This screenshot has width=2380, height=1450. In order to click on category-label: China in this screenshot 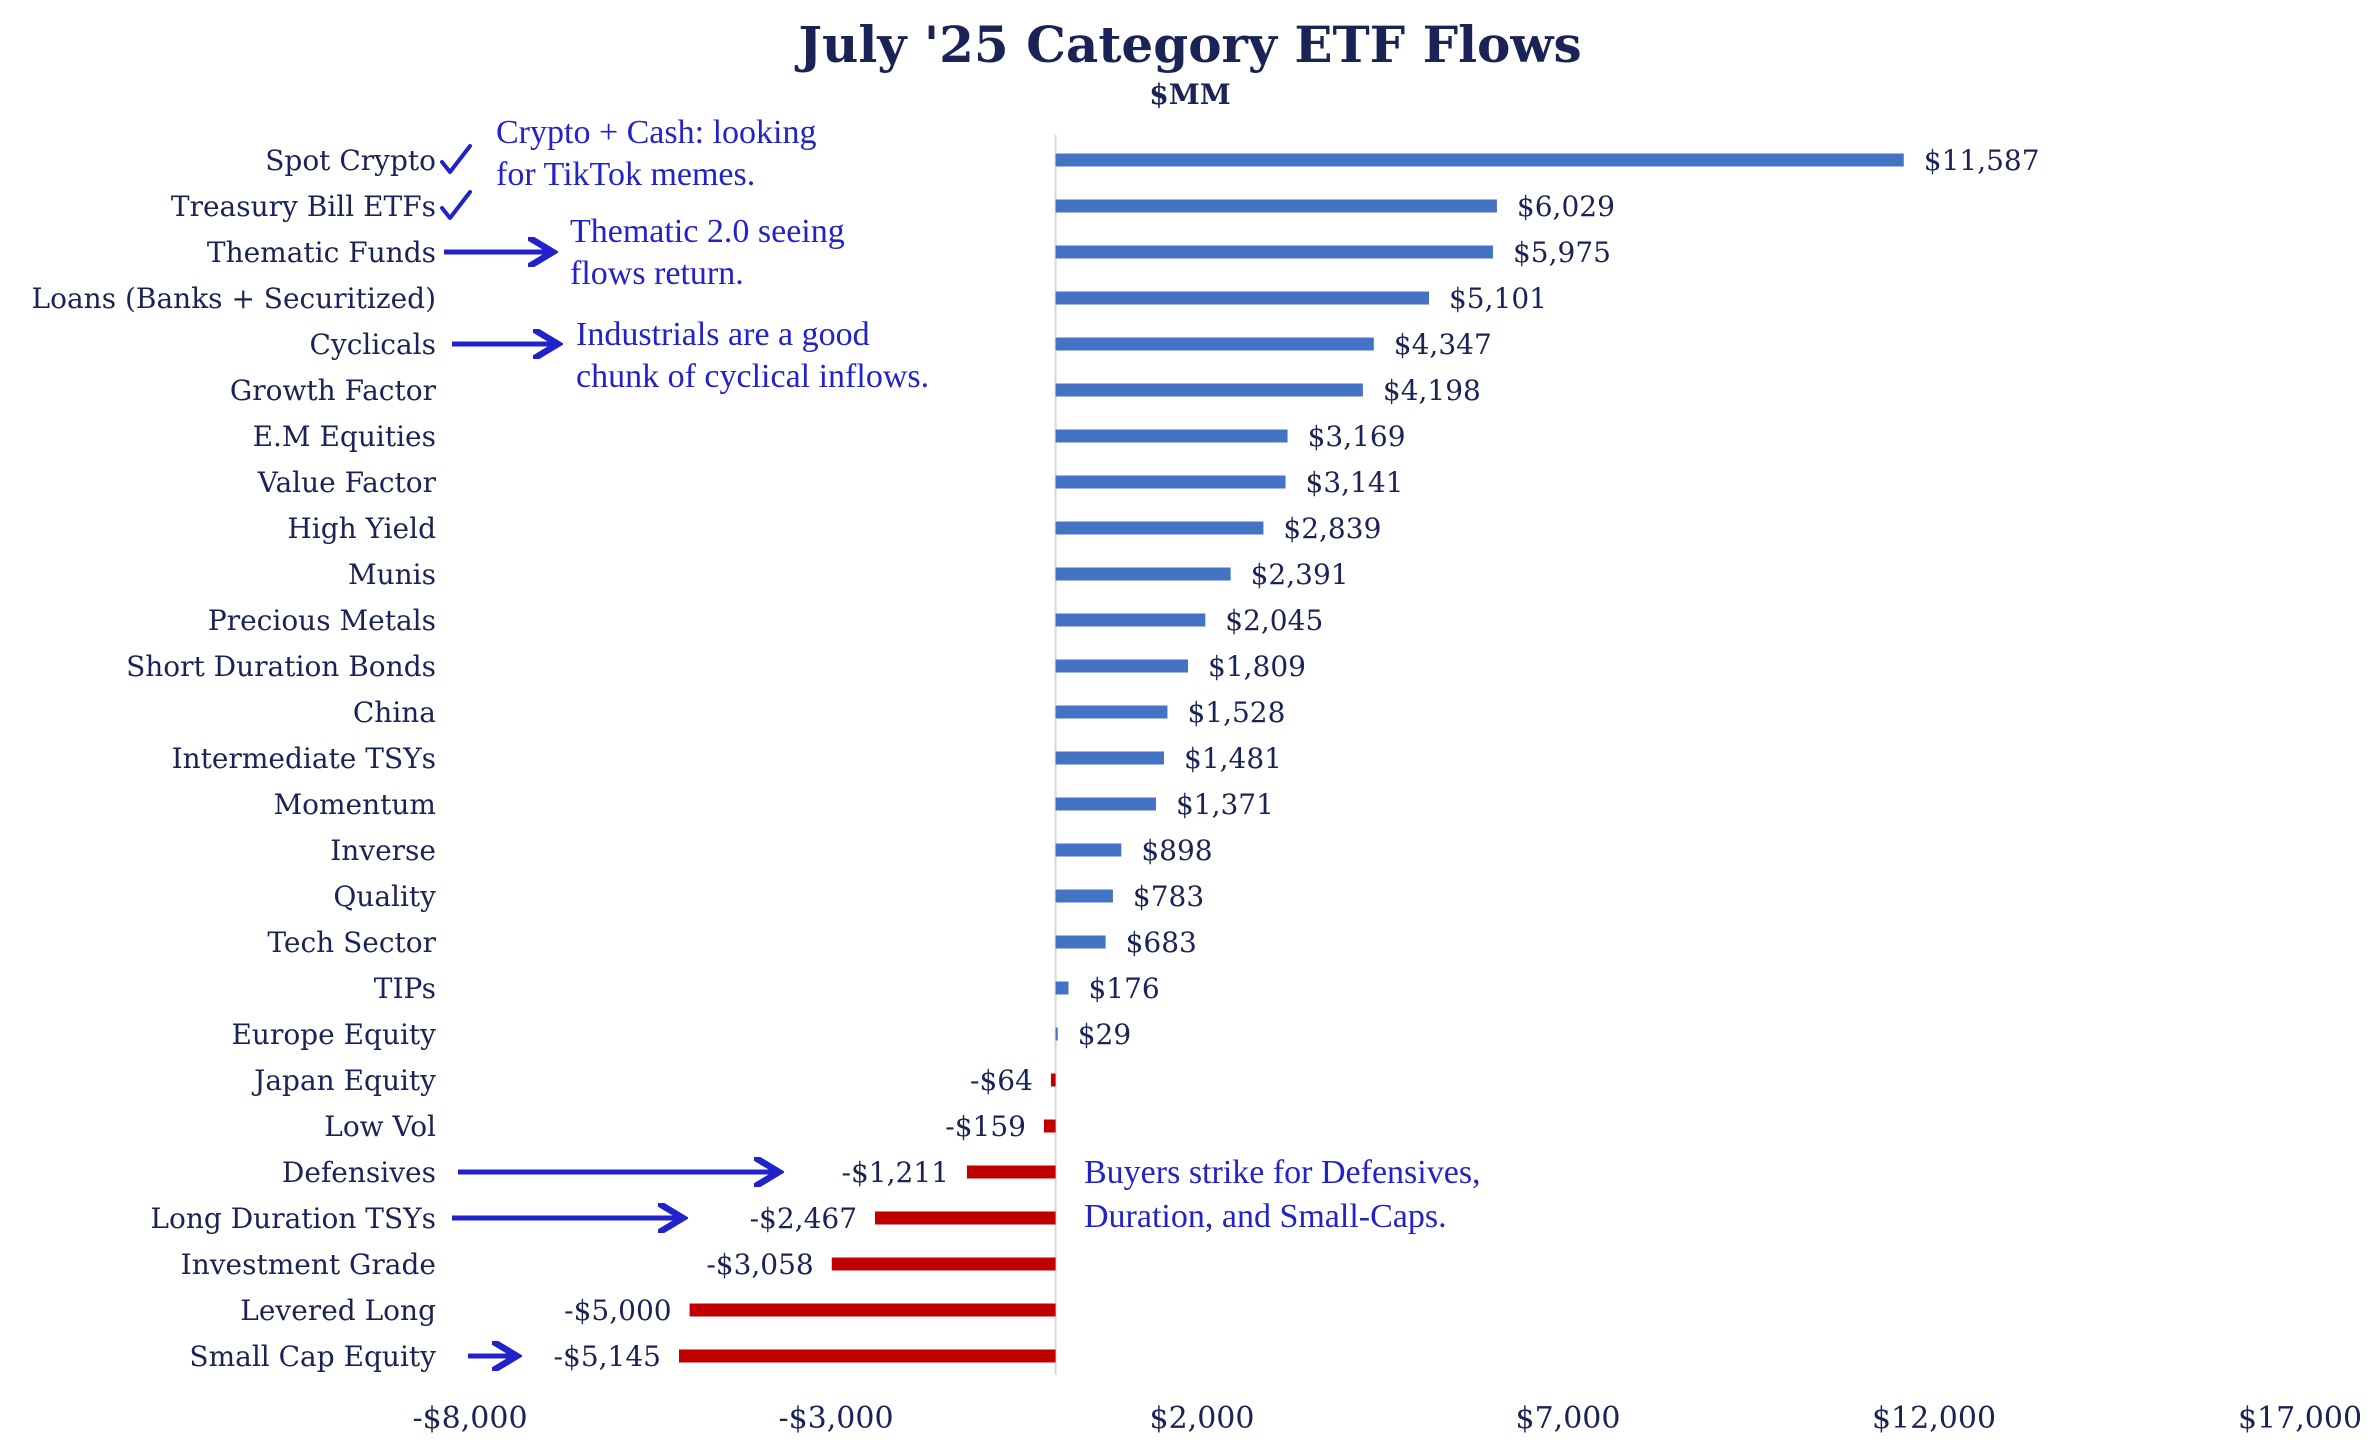, I will do `click(394, 712)`.